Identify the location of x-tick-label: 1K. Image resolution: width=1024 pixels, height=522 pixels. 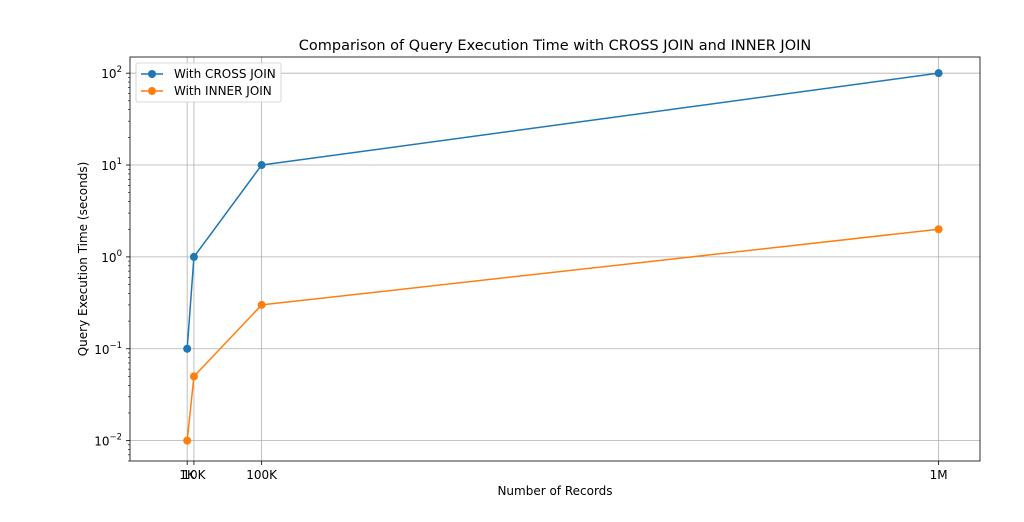
(187, 475).